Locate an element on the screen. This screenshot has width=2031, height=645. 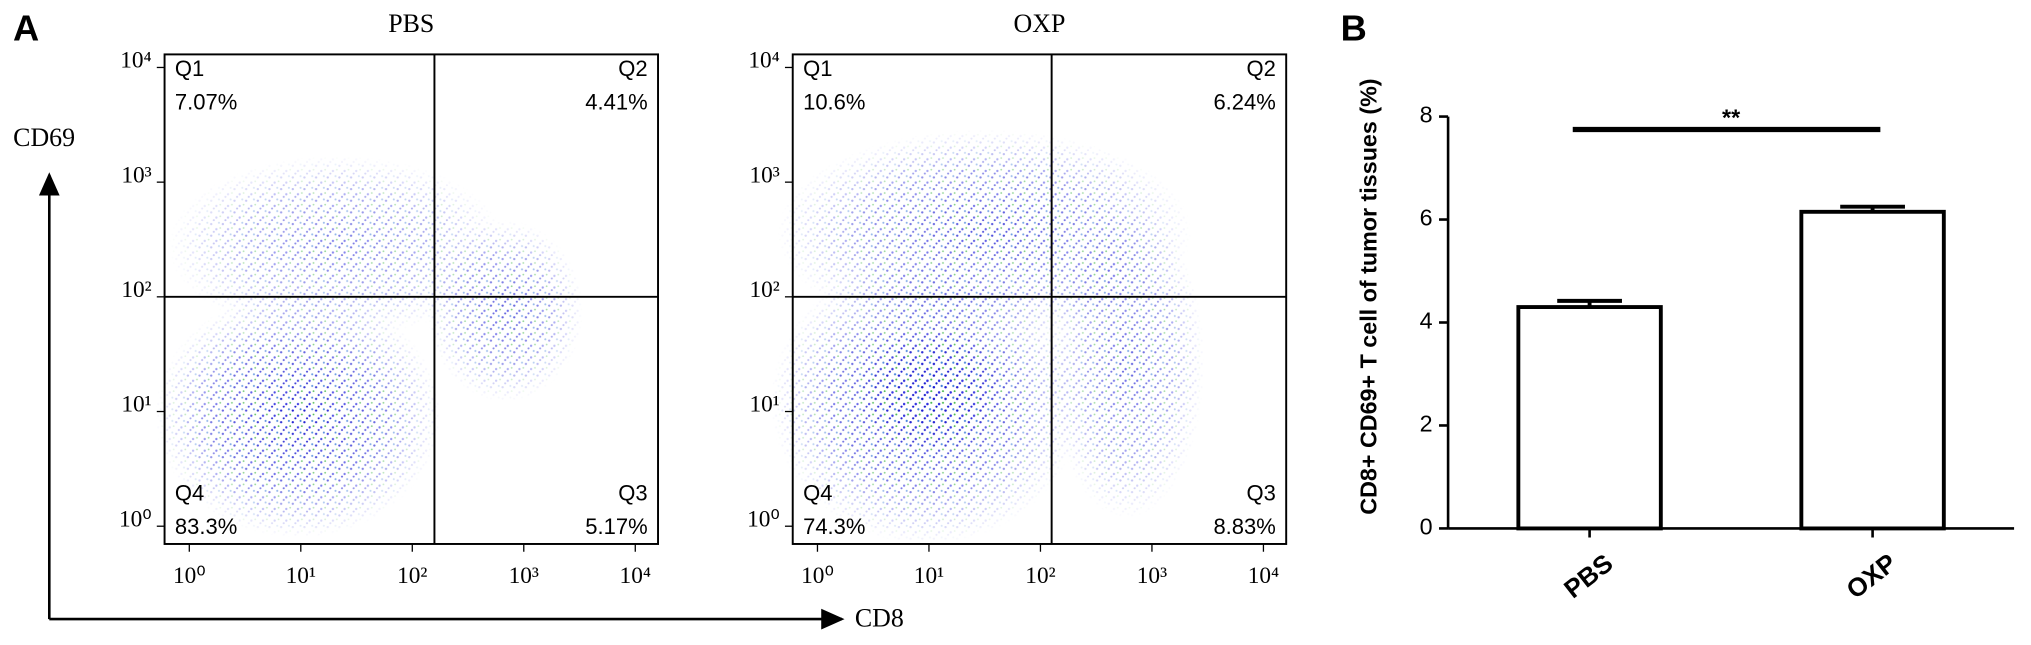
x-tick-label: PBS is located at coordinates (1588, 576).